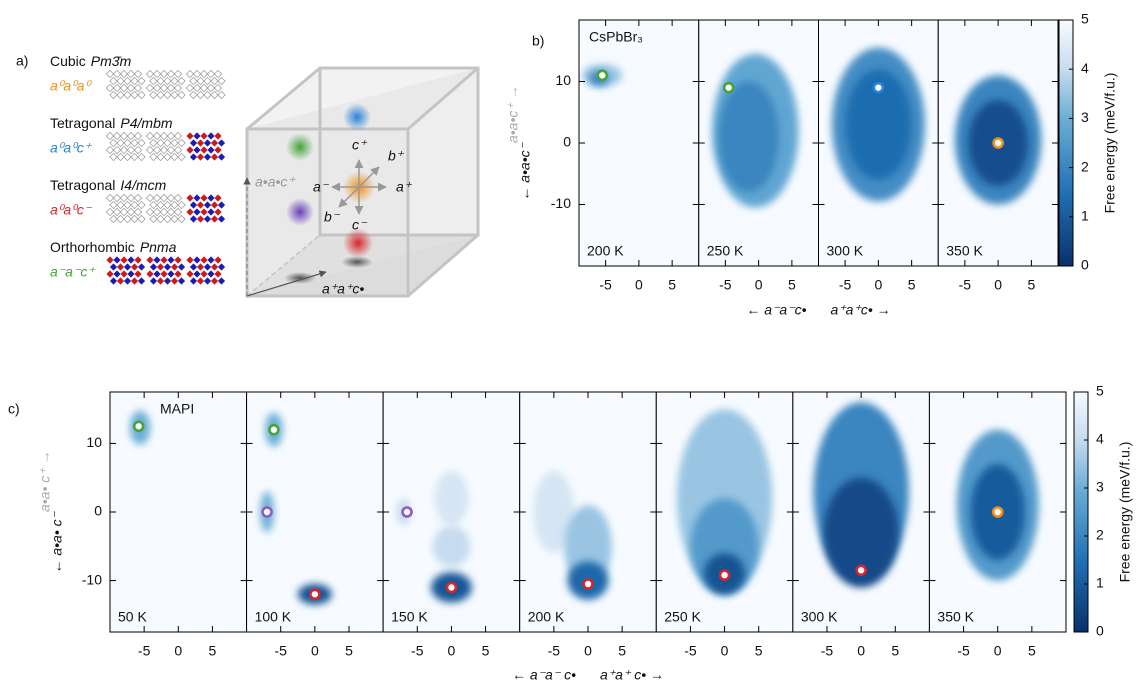 This screenshot has width=1140, height=687. I want to click on space-group: P4/mbm, so click(146, 123).